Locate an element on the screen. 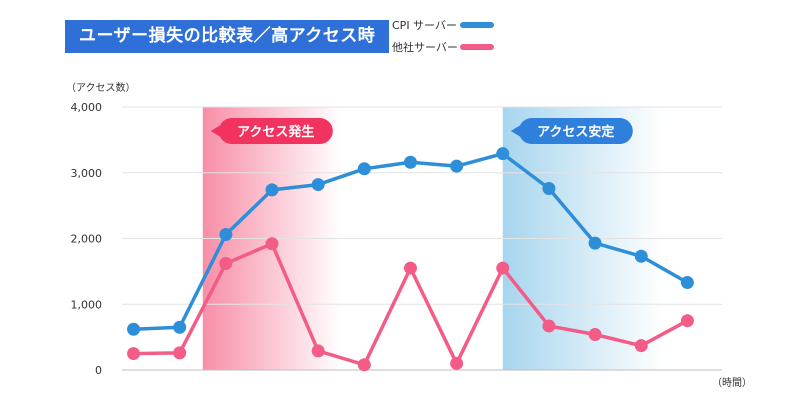  y-tick-label: 2,000 is located at coordinates (87, 239).